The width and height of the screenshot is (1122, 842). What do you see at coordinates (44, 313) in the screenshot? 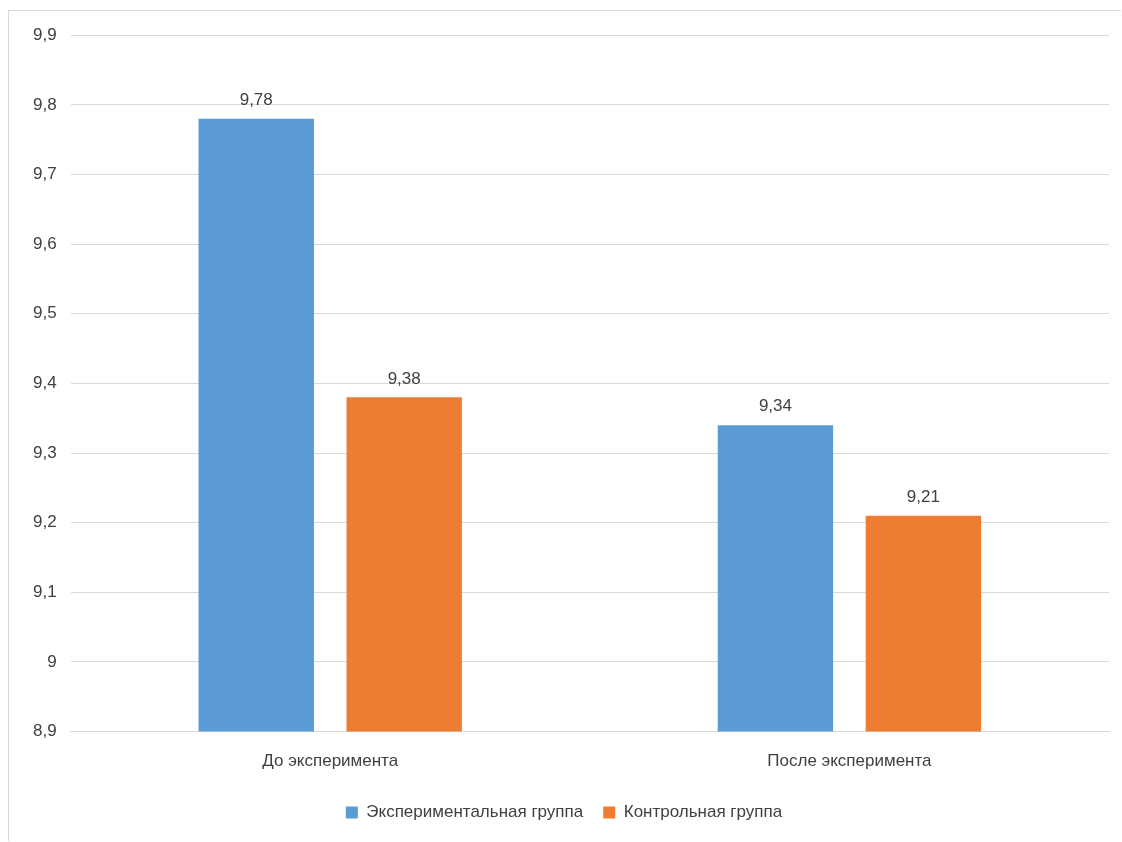
I see `y-tick-label: 9,5` at bounding box center [44, 313].